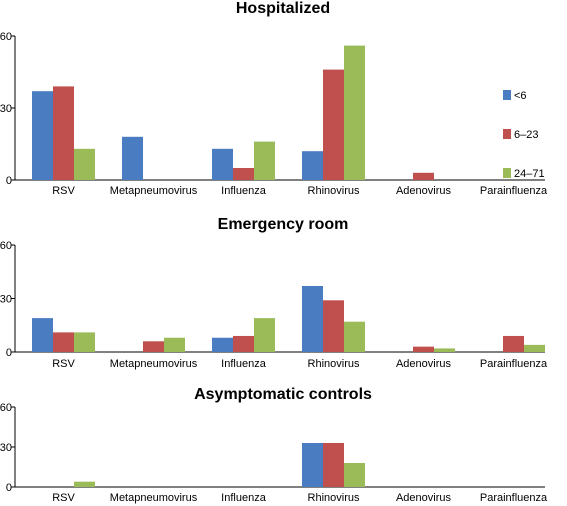 The image size is (567, 506). What do you see at coordinates (283, 394) in the screenshot?
I see `panel-title: Asymptomatic controls` at bounding box center [283, 394].